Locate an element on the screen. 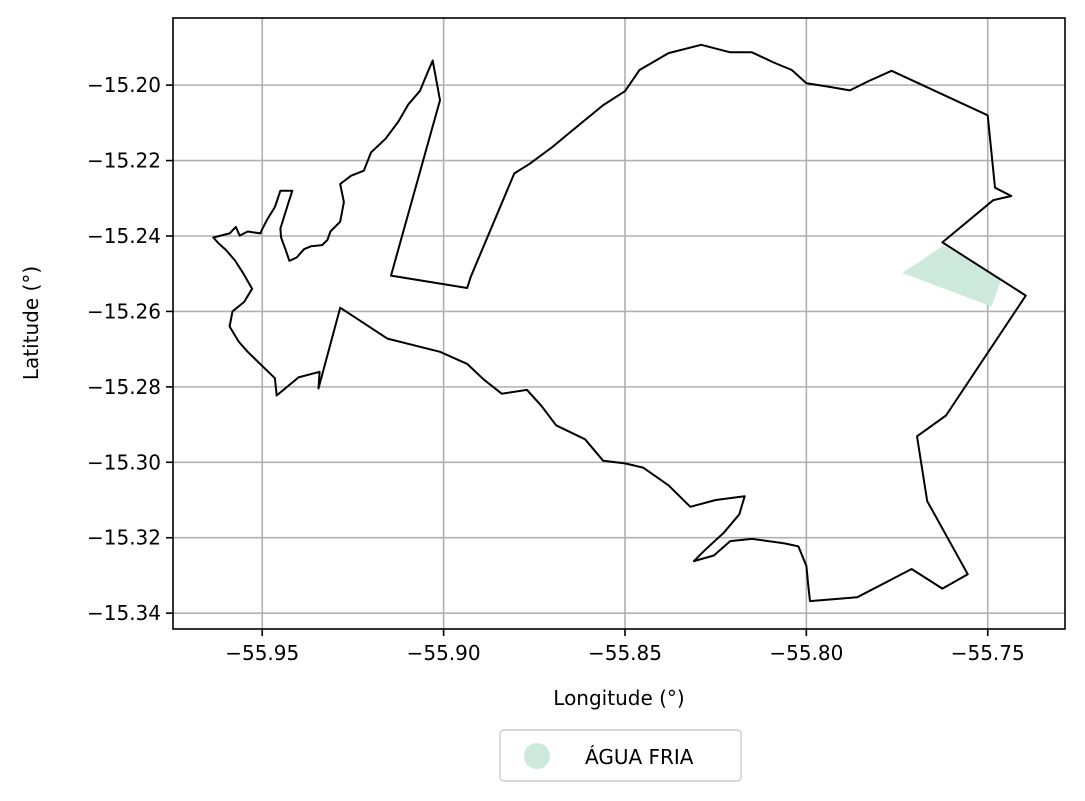  x-tick-label-1: −55.90 is located at coordinates (444, 653).